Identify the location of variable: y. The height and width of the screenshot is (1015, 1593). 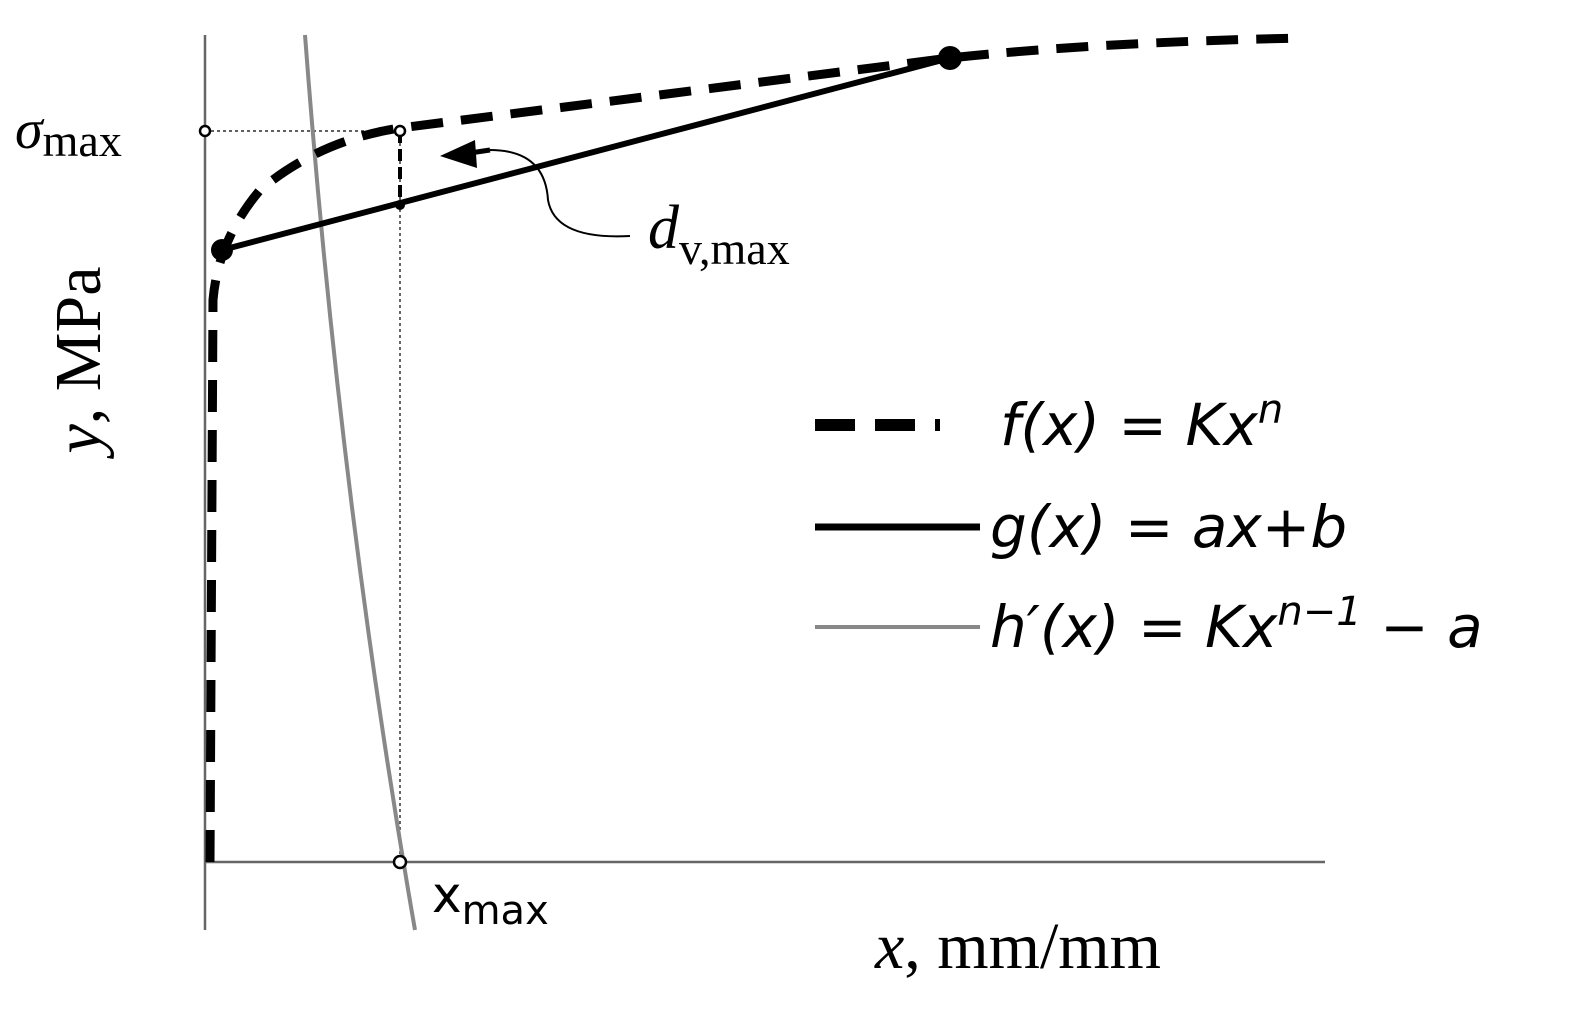
(78, 441).